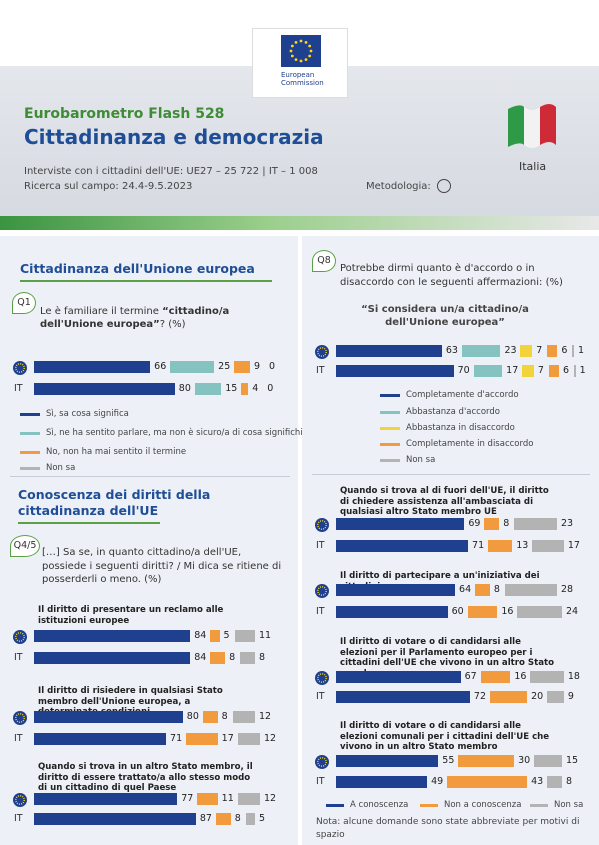 The image size is (599, 845). Describe the element at coordinates (101, 311) in the screenshot. I see `question-part: Le è familiare il termine` at that location.